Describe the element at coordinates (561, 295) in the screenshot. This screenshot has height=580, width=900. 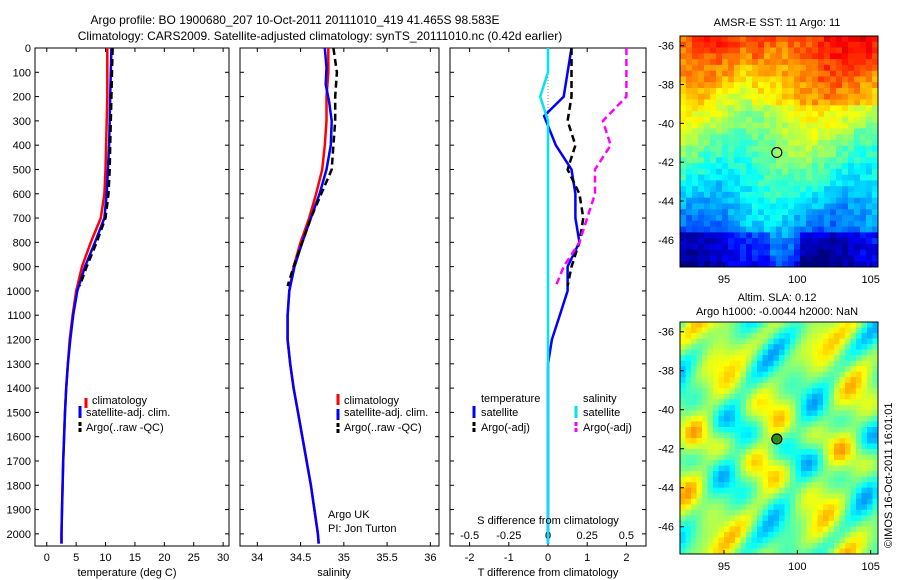
I see `satellite-line` at that location.